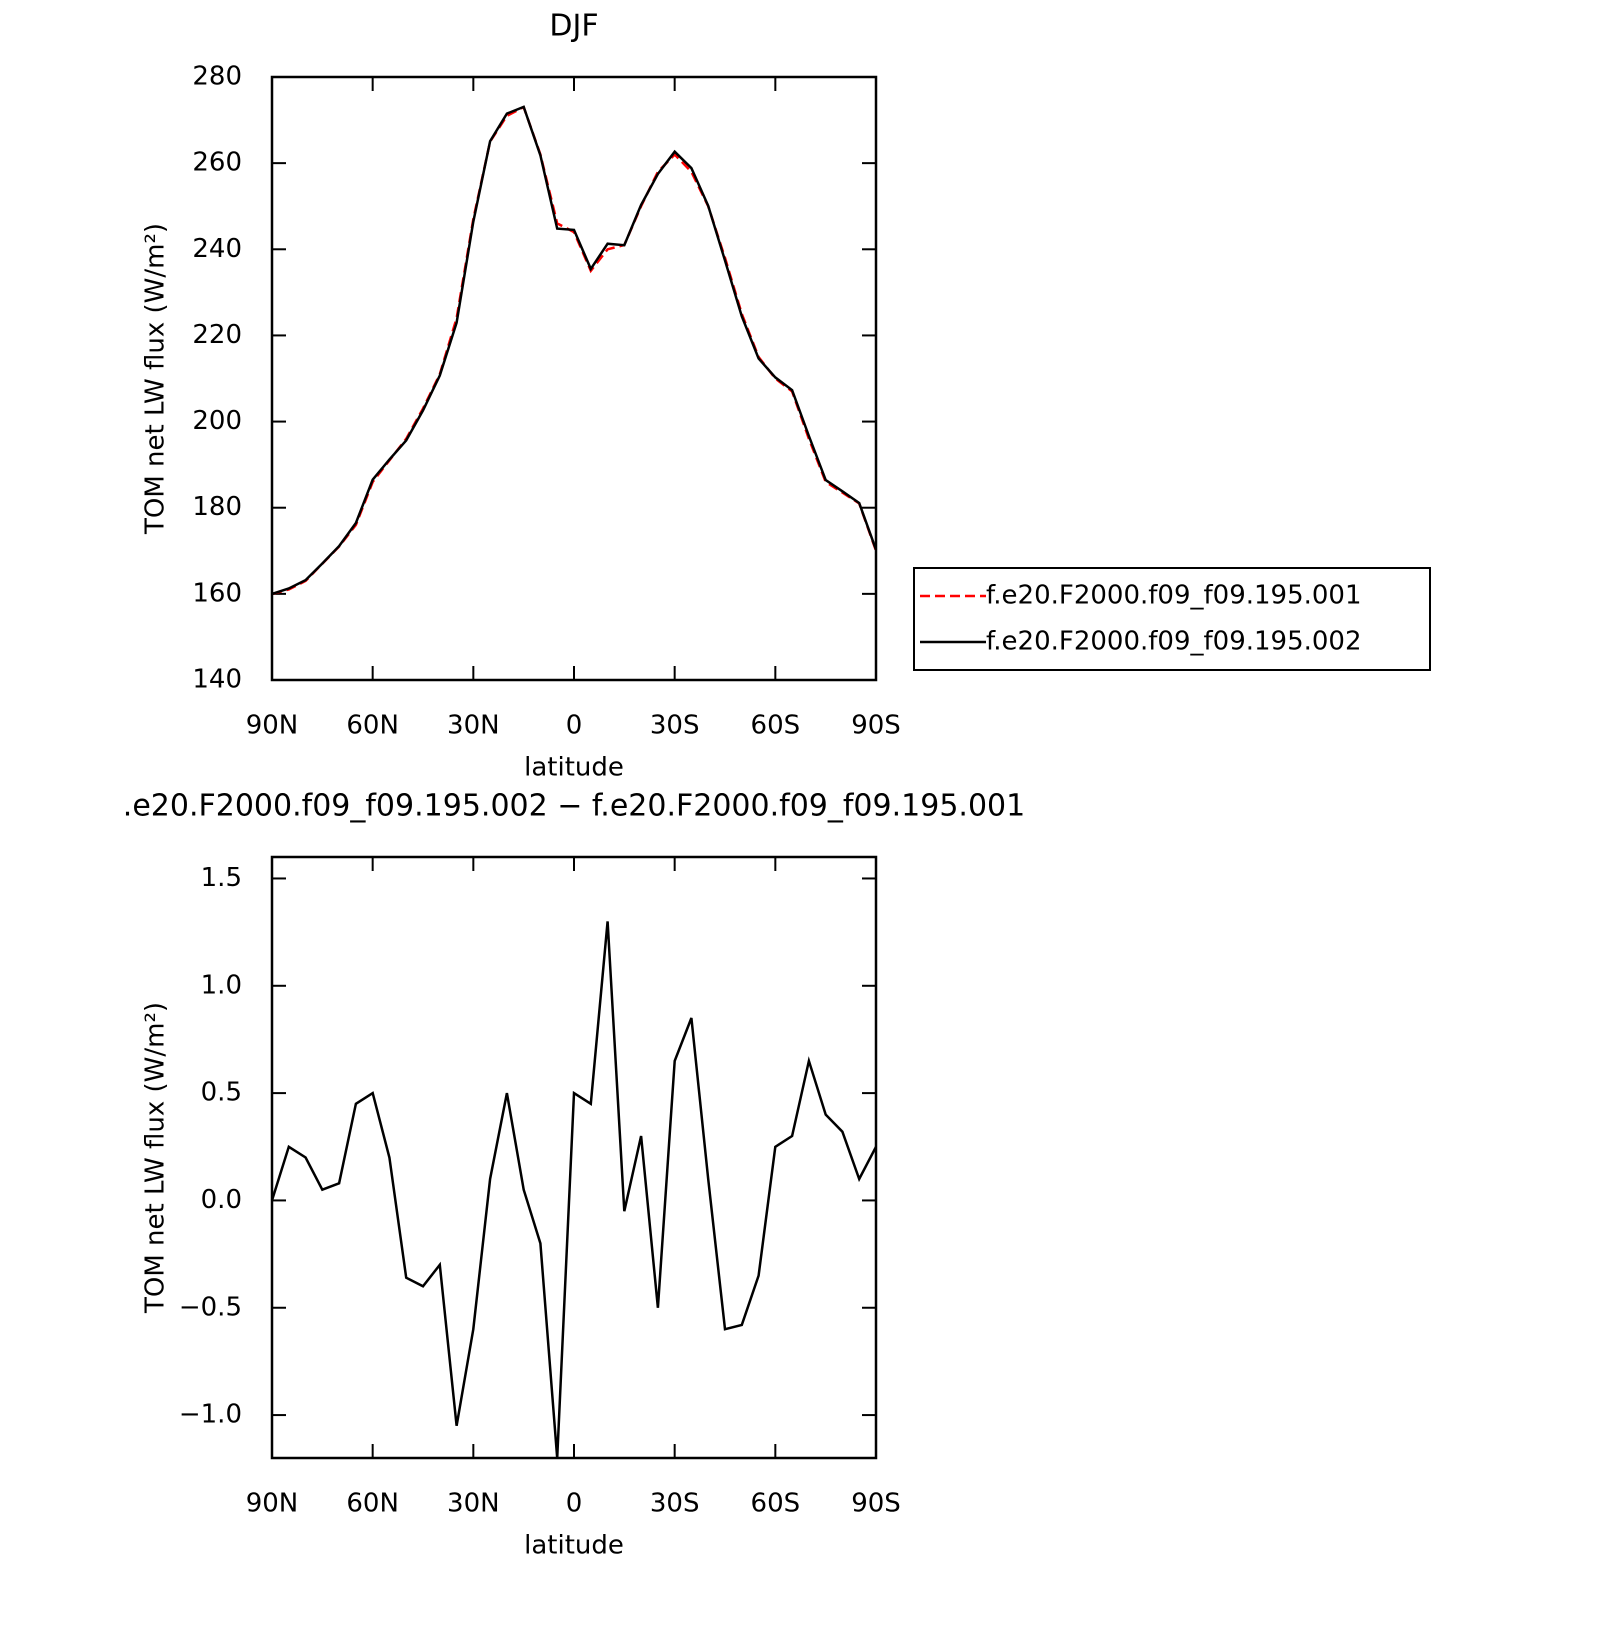 The width and height of the screenshot is (1599, 1635). What do you see at coordinates (221, 878) in the screenshot?
I see `y-tick-label: 1.5` at bounding box center [221, 878].